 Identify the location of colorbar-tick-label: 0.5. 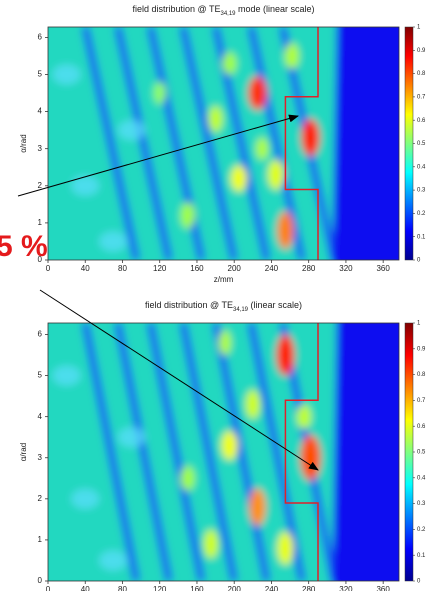
(421, 453).